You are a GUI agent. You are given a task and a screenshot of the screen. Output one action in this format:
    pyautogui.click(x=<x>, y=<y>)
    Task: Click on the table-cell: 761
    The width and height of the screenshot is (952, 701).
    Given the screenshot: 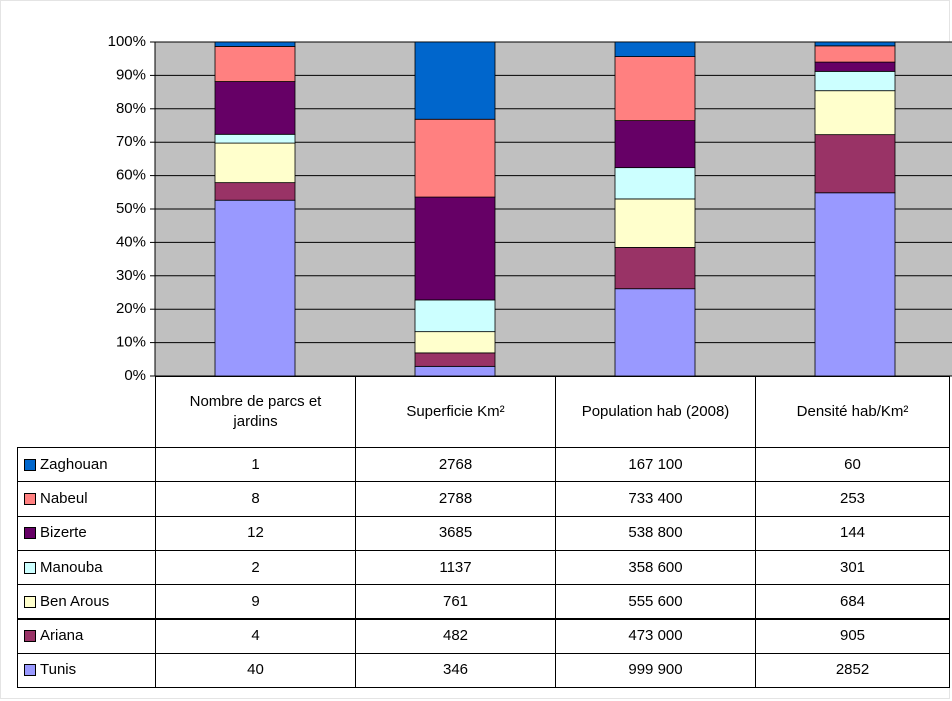 What is the action you would take?
    pyautogui.click(x=455, y=602)
    